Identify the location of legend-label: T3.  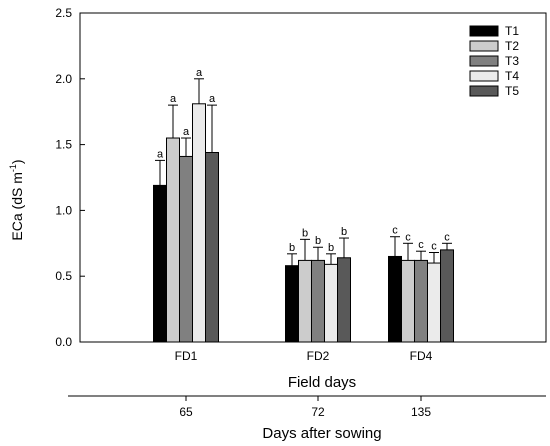
(512, 61).